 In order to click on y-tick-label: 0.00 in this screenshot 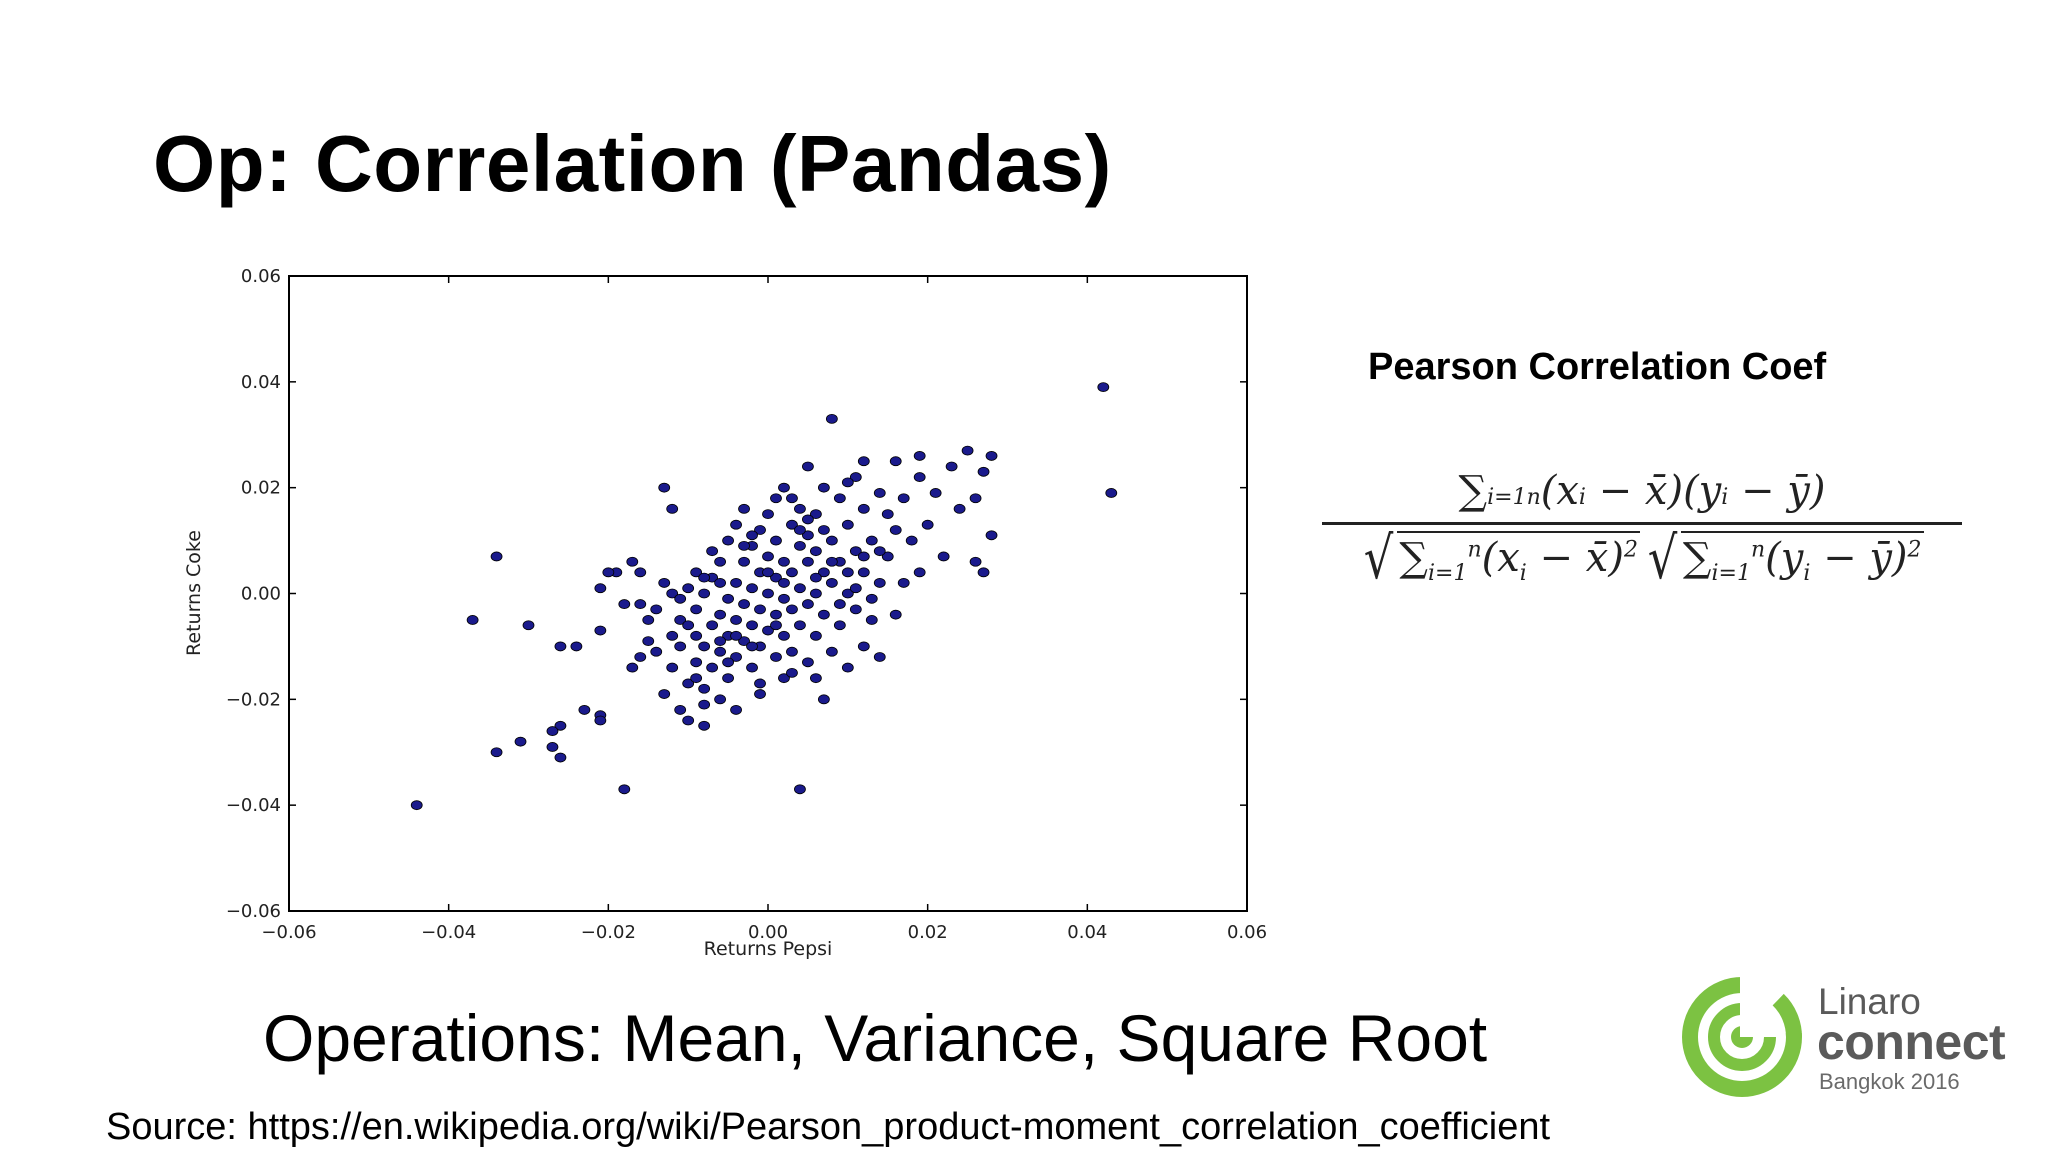, I will do `click(261, 594)`.